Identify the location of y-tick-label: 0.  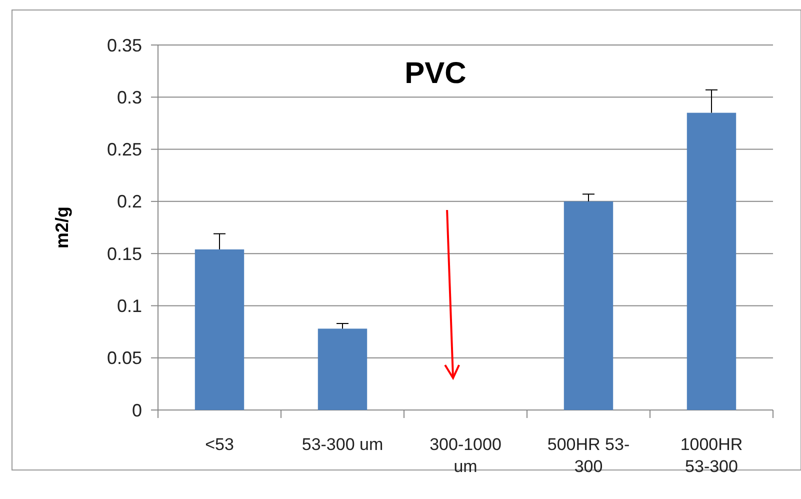
(137, 410).